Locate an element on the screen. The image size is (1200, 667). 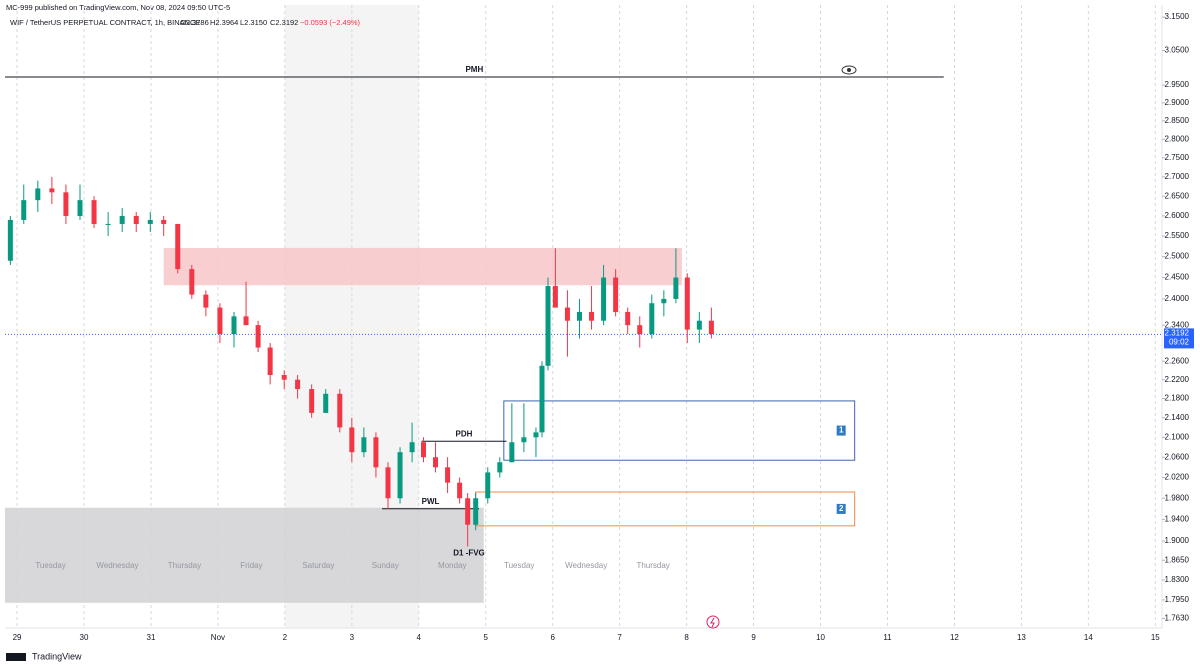
ohlc-high: H2.3964 is located at coordinates (224, 22).